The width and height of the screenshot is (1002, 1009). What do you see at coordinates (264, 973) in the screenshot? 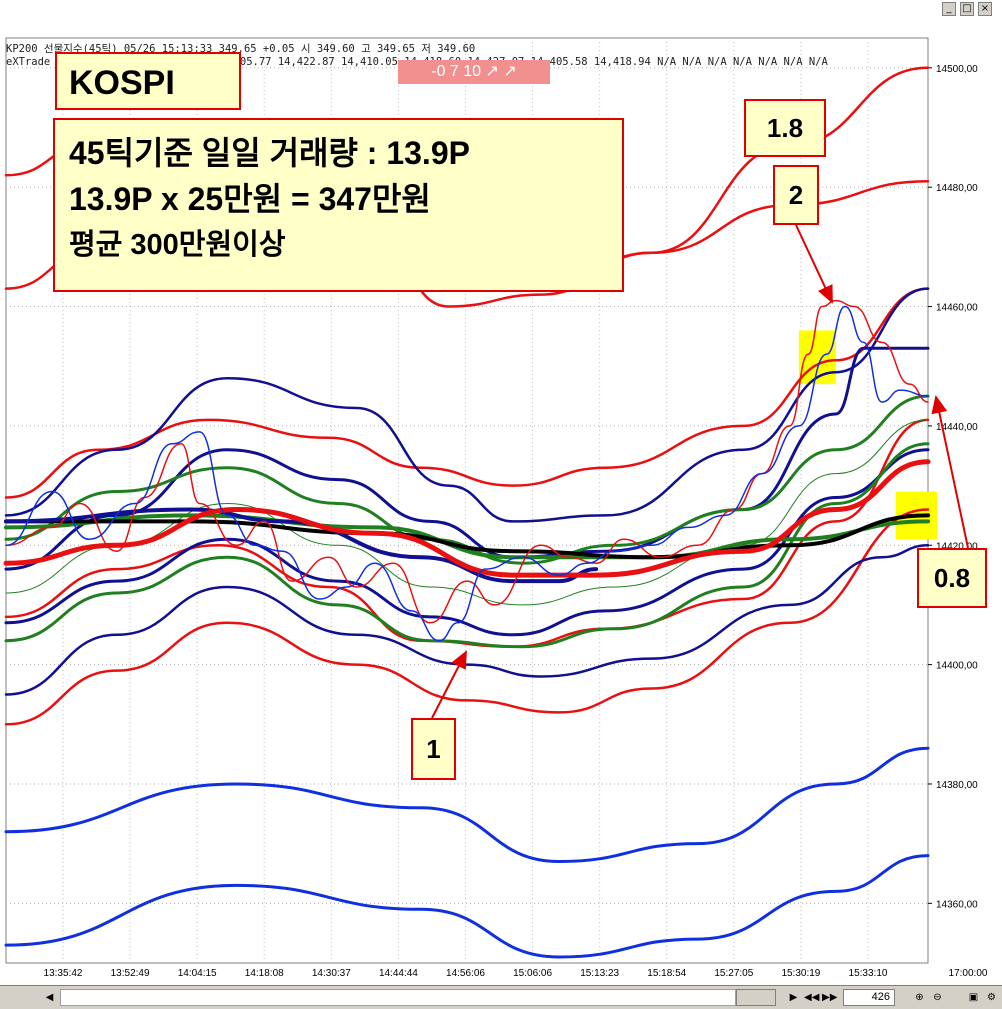
I see `x-tick-label: 14:18:08` at bounding box center [264, 973].